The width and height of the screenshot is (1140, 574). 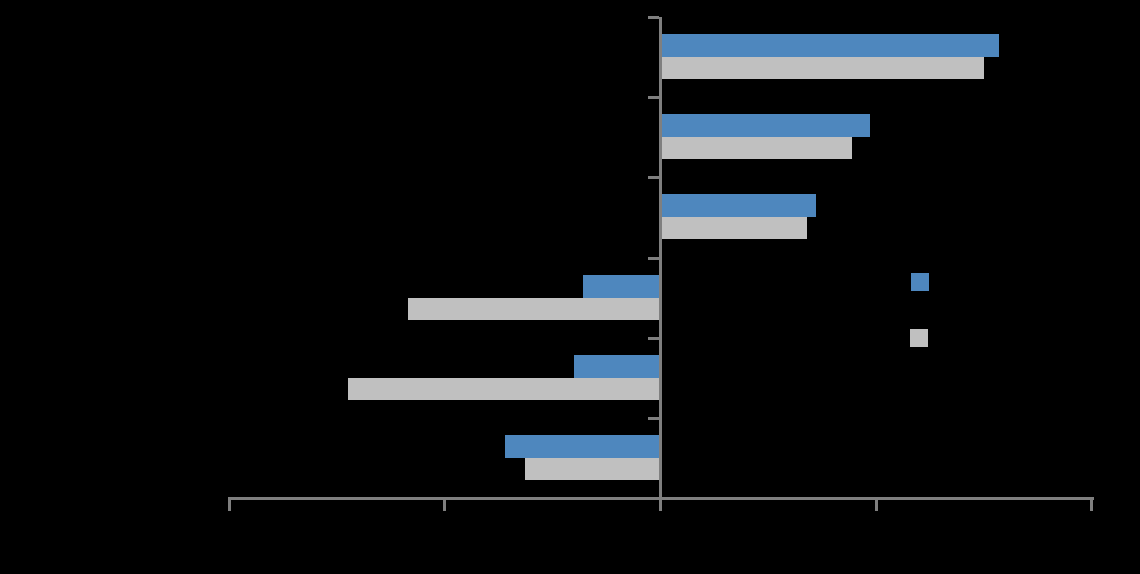 What do you see at coordinates (620, 286) in the screenshot?
I see `bar-series-blue-cat4` at bounding box center [620, 286].